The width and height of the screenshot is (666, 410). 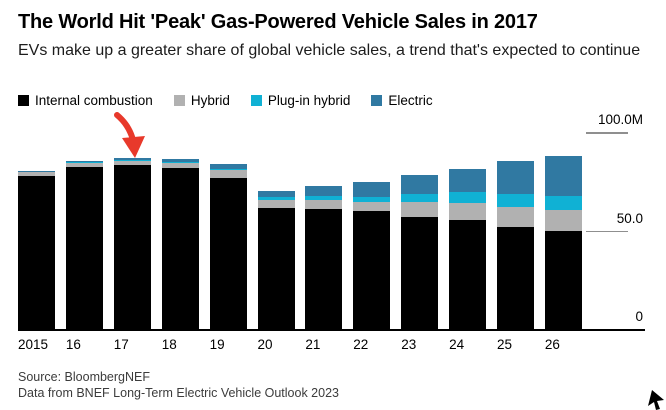 What do you see at coordinates (313, 344) in the screenshot?
I see `x-tick-label-21: 21` at bounding box center [313, 344].